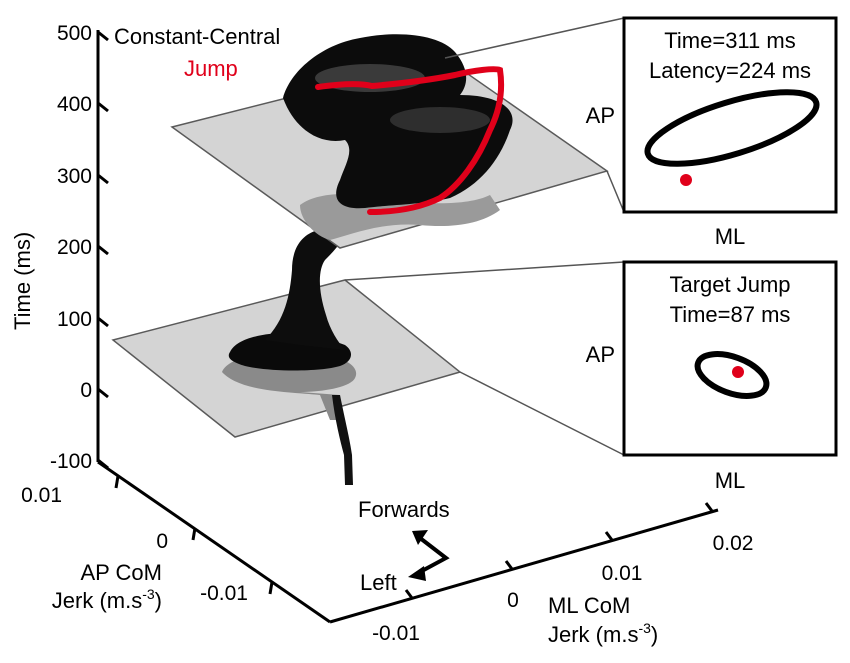  Describe the element at coordinates (162, 541) in the screenshot. I see `ap-tick-label: 0` at that location.